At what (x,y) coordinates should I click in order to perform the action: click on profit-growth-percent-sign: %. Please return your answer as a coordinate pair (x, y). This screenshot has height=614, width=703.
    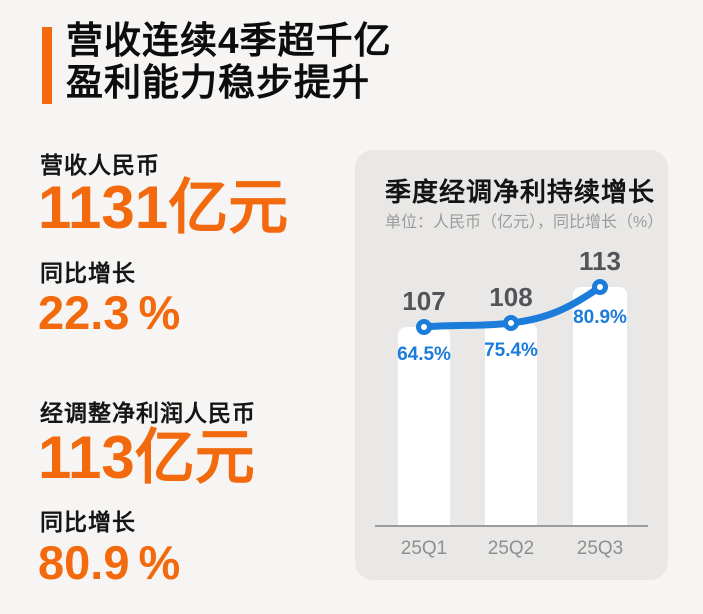
    Looking at the image, I should click on (159, 562).